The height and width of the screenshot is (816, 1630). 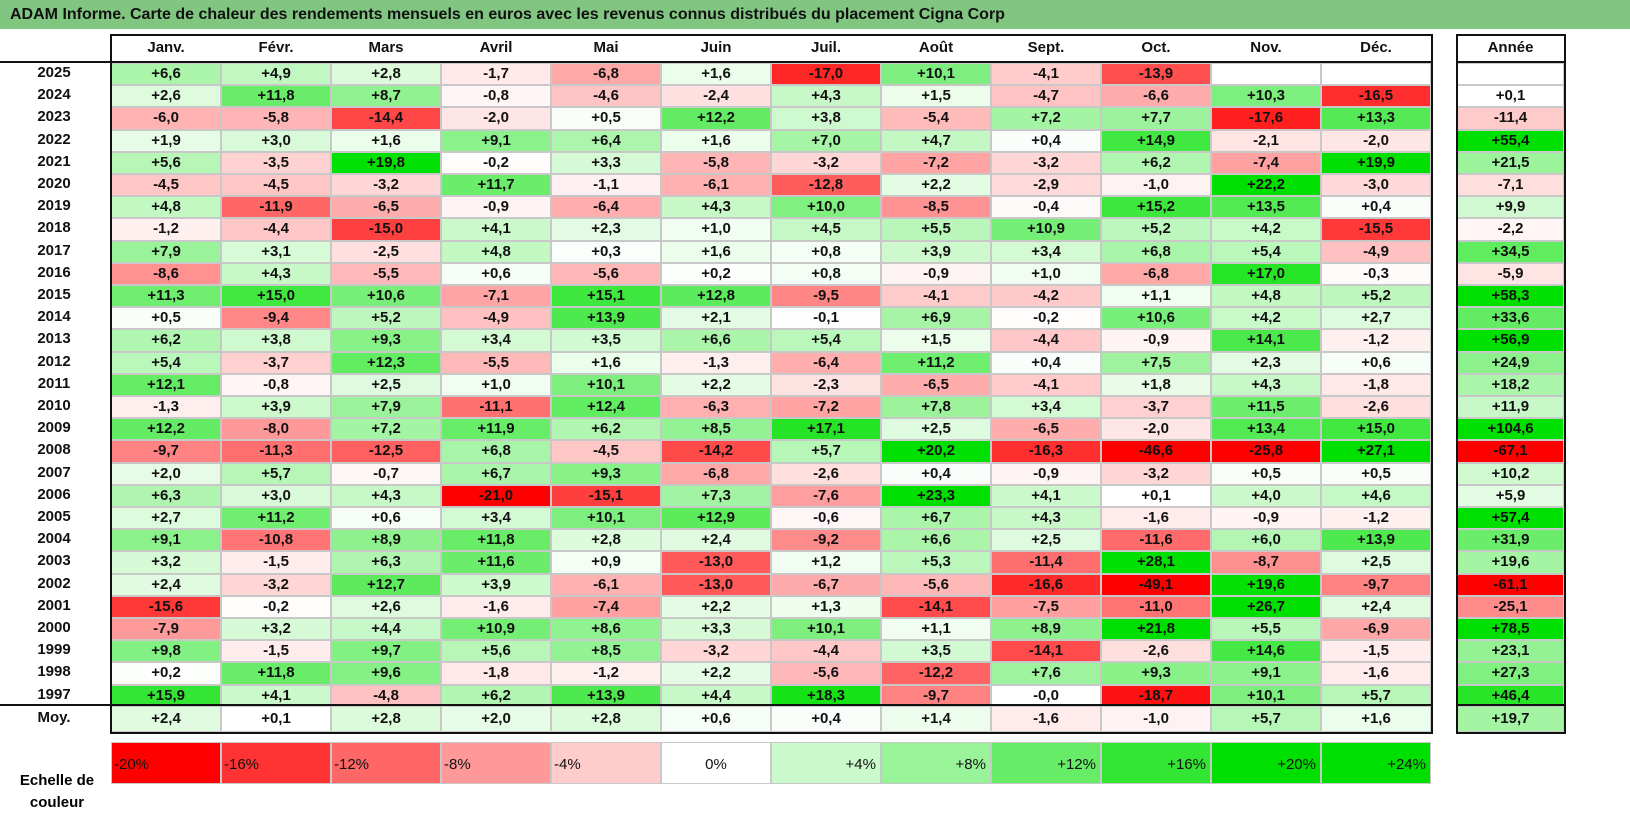 I want to click on heatmap-cell: -6,6, so click(x=1156, y=96).